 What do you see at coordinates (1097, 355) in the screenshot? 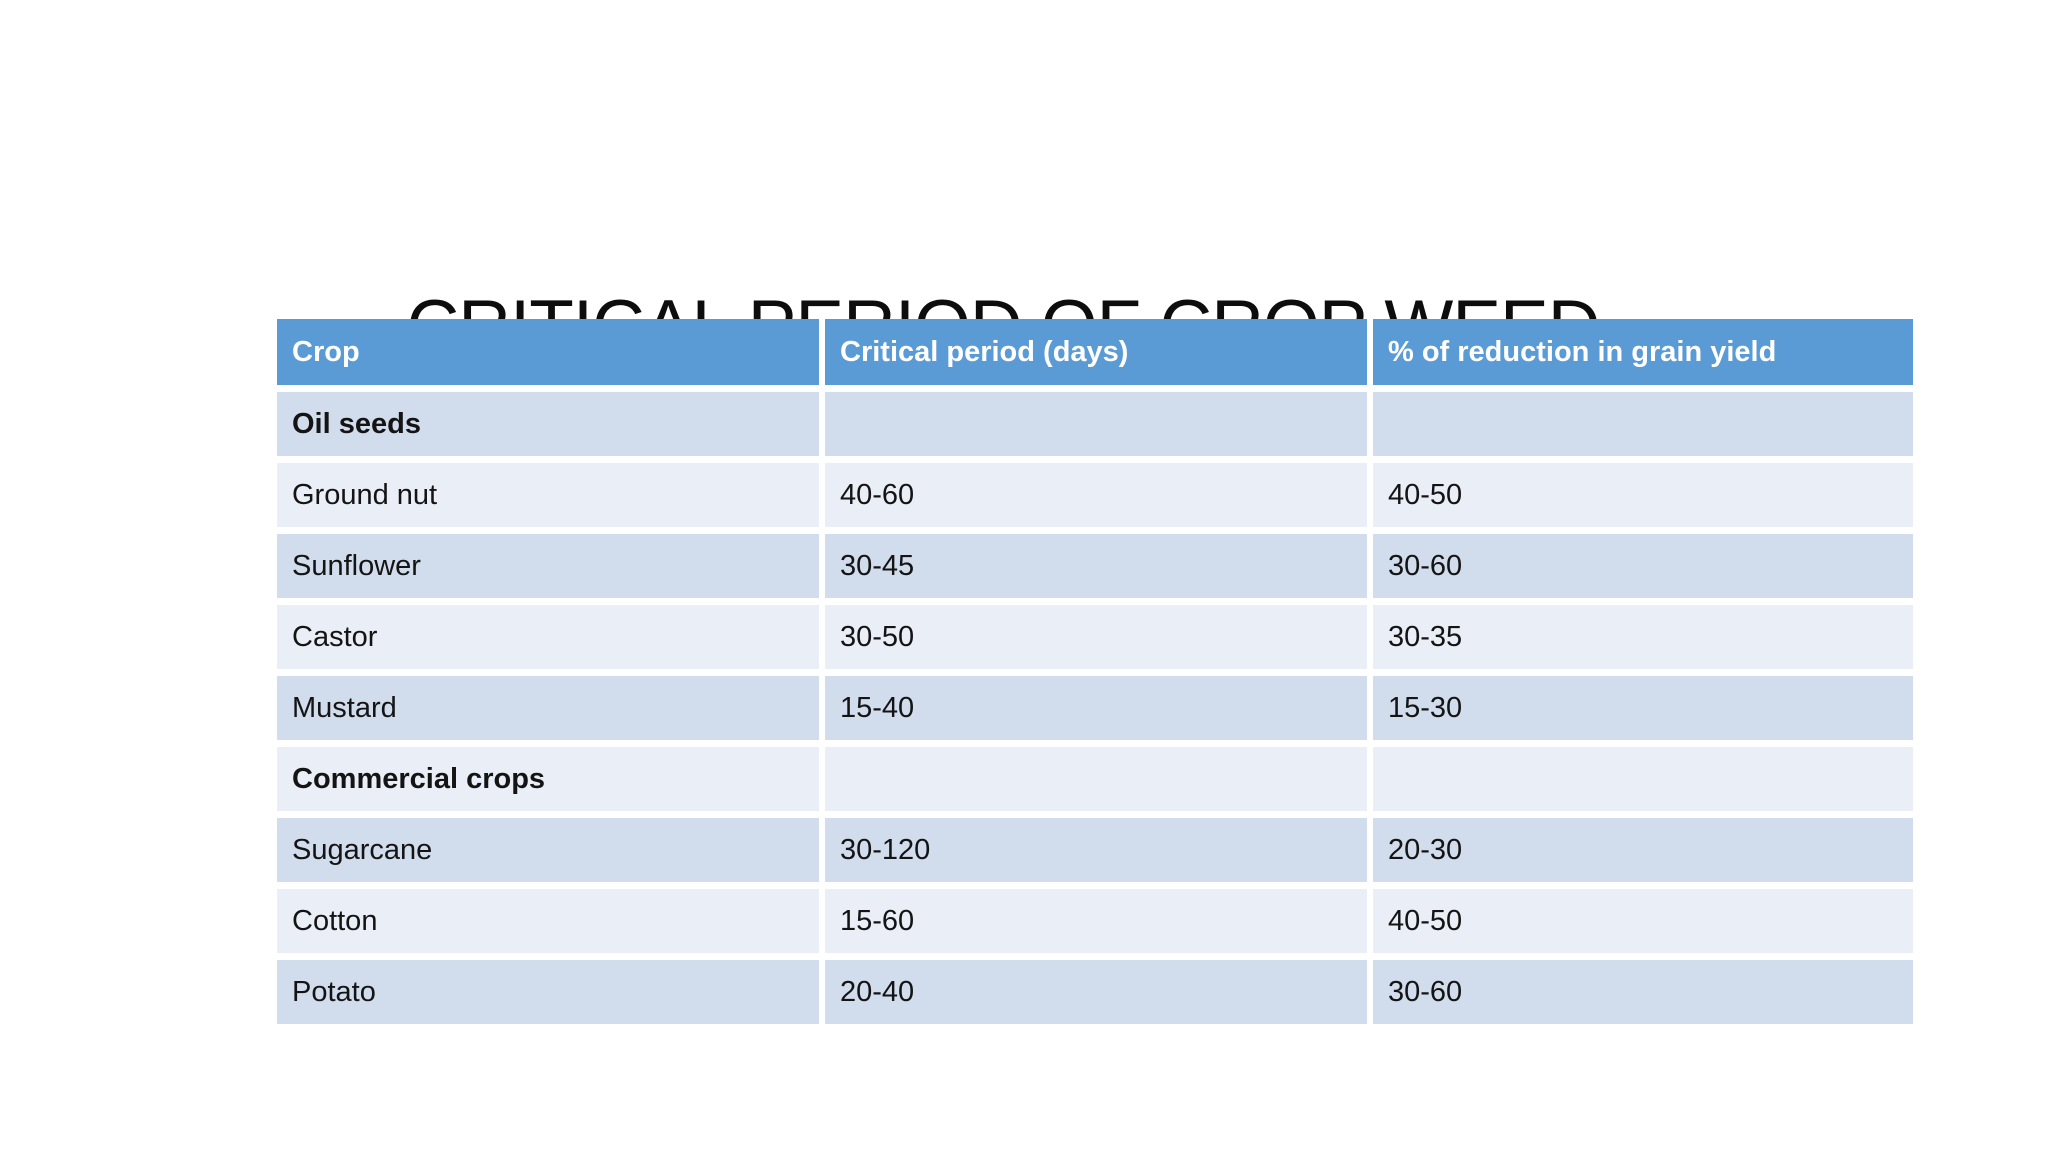
I see `header-cell-critical-period: Critical period (days)` at bounding box center [1097, 355].